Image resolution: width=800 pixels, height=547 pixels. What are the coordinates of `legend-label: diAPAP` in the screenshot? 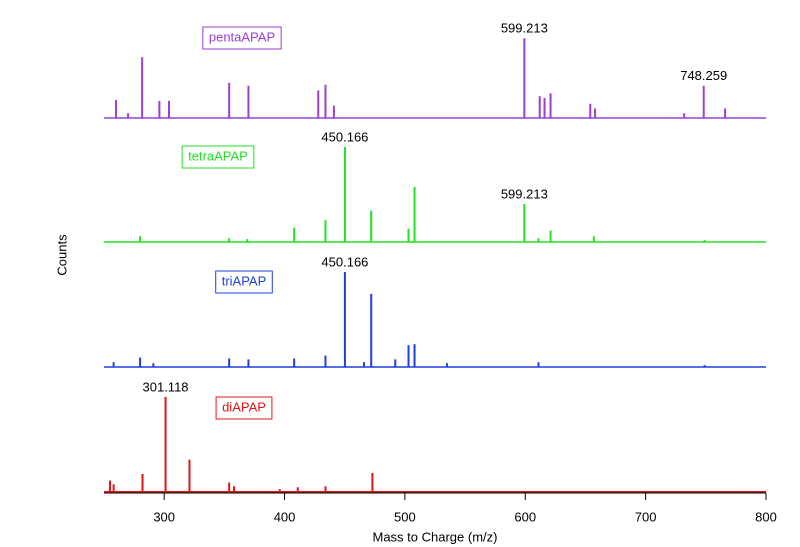 It's located at (244, 406).